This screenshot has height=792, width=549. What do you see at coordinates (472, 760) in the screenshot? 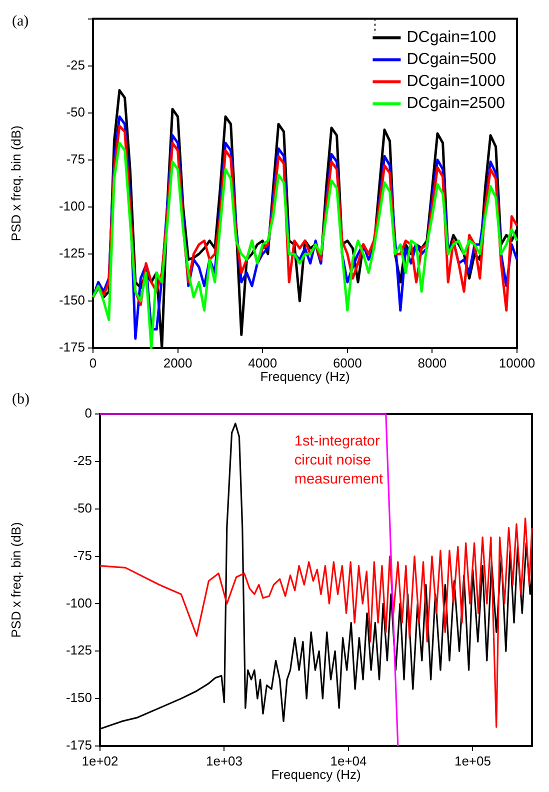
I see `x-tick-label: 1e+05` at bounding box center [472, 760].